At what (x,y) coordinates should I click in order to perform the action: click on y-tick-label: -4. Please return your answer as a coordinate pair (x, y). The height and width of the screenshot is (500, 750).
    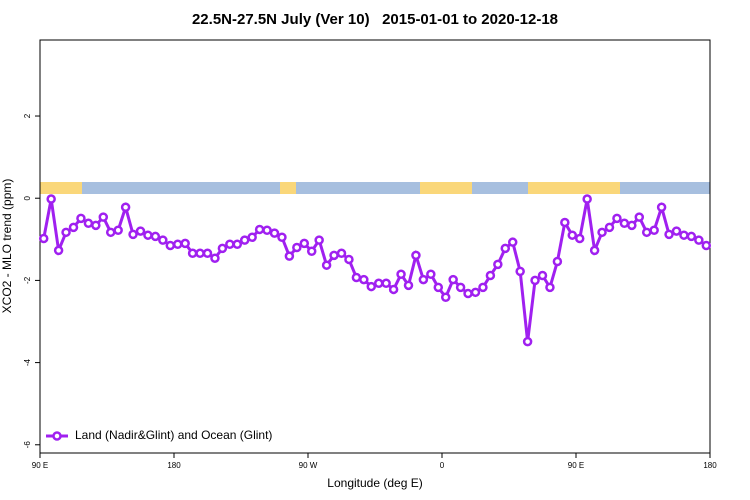
    Looking at the image, I should click on (27, 362).